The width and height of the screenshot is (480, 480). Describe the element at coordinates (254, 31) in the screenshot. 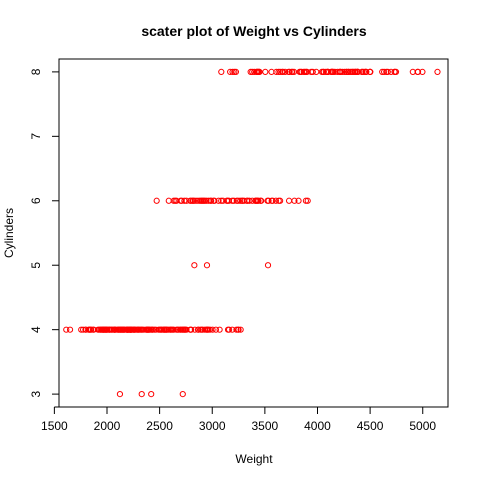

I see `chart-title: scater plot of Weight vs Cylinders` at that location.